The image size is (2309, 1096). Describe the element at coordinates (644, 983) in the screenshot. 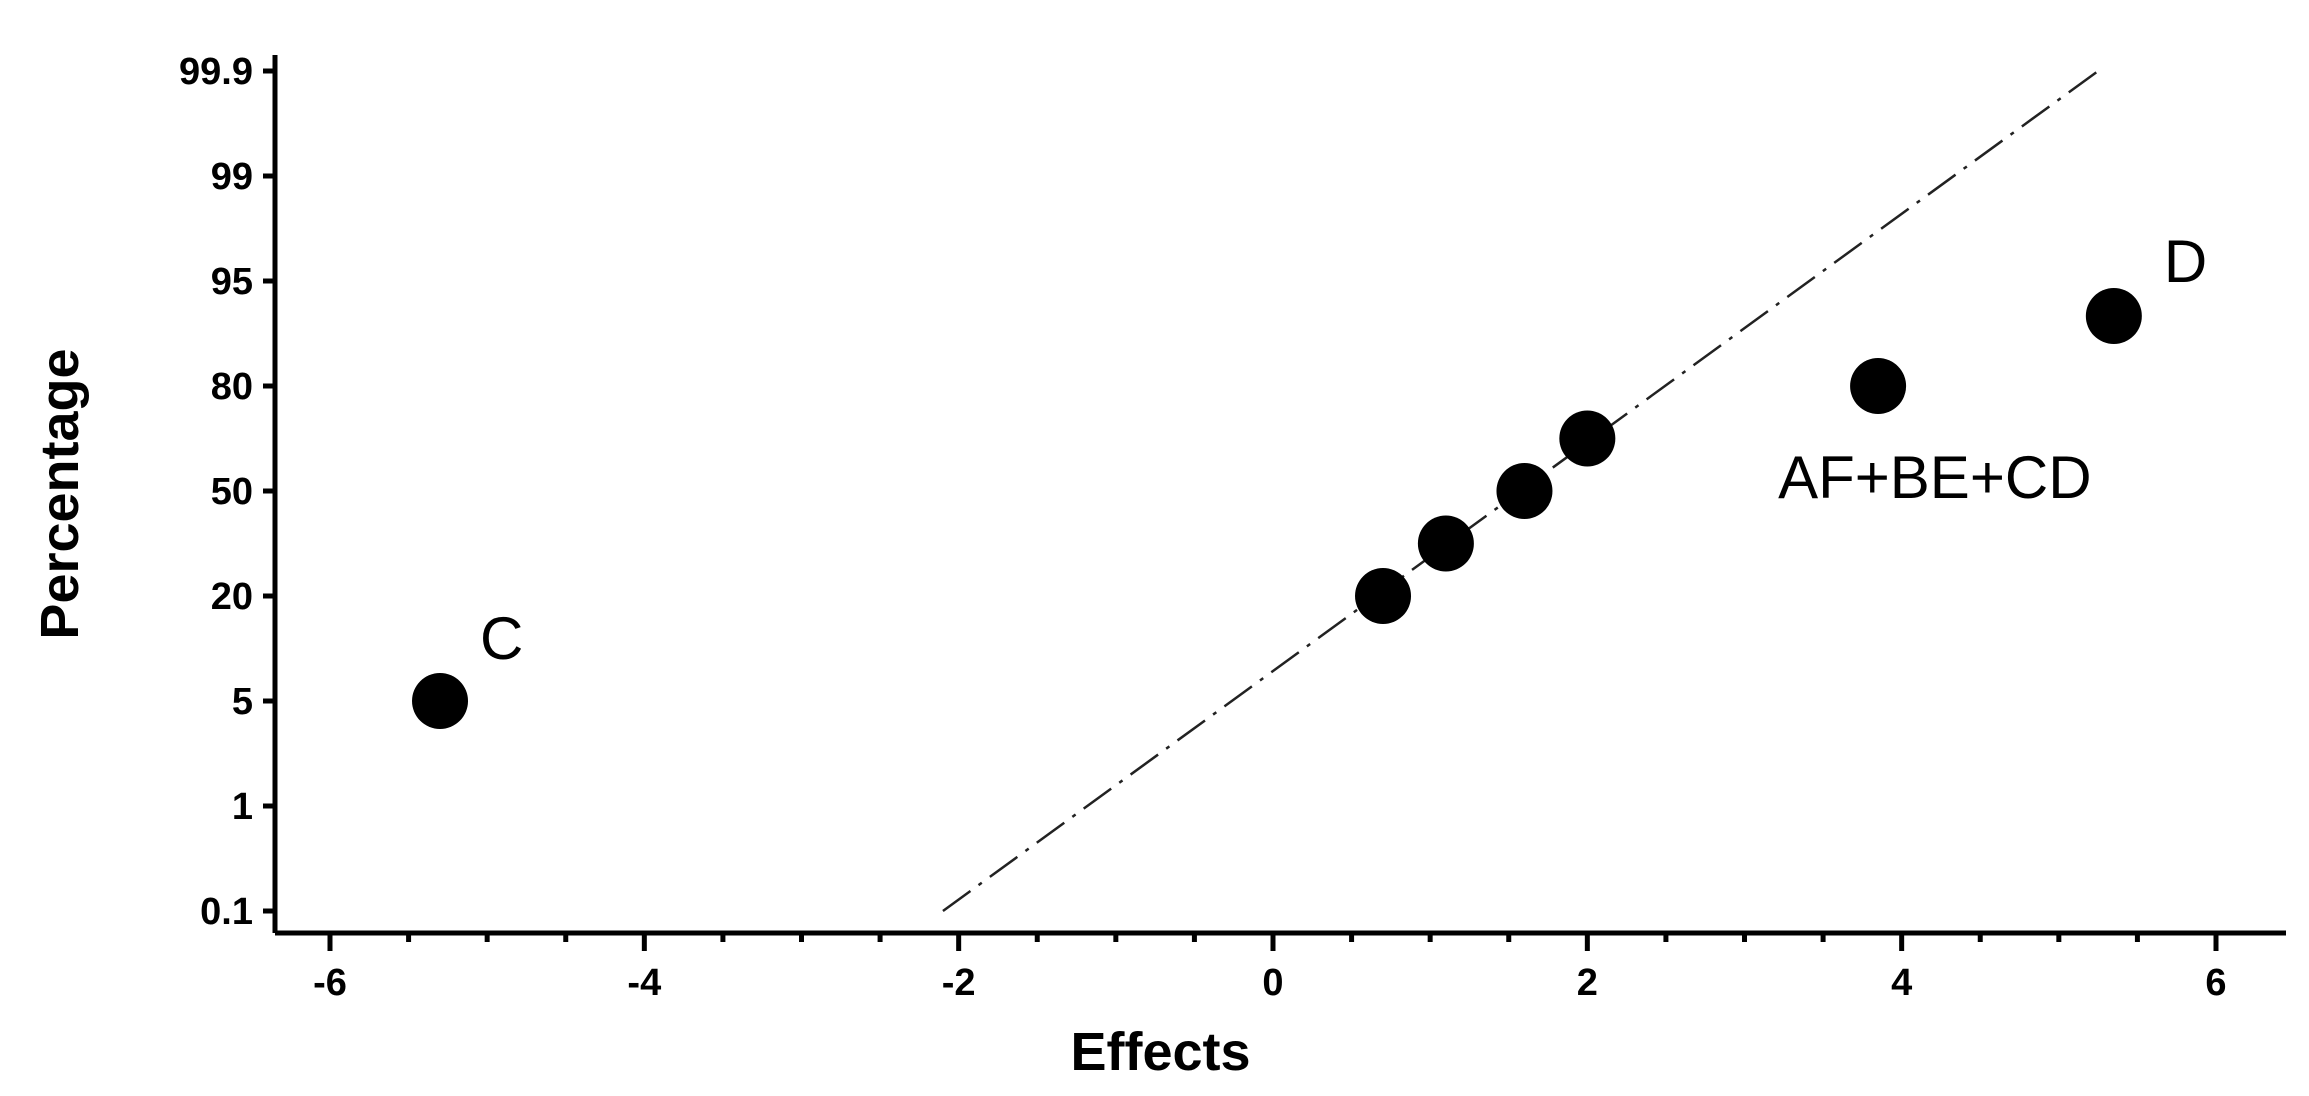

I see `x-tick-label: -4` at that location.